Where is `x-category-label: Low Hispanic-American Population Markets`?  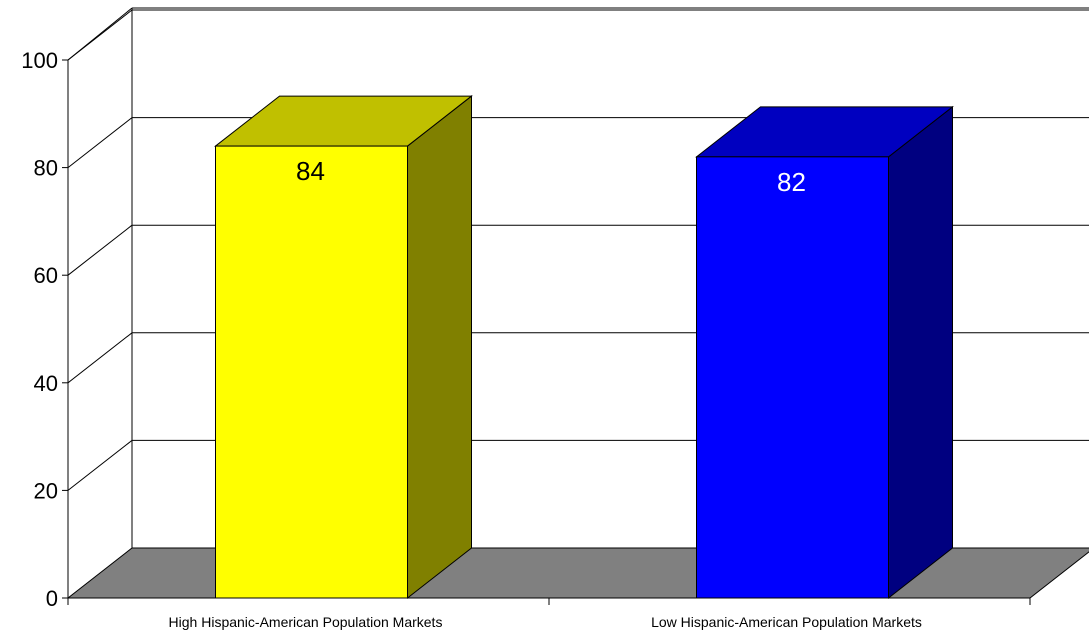 x-category-label: Low Hispanic-American Population Markets is located at coordinates (786, 622).